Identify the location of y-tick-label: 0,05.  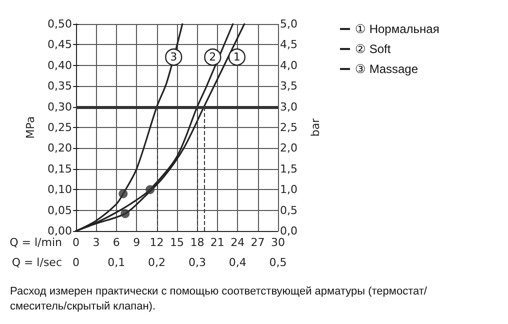
(60, 210).